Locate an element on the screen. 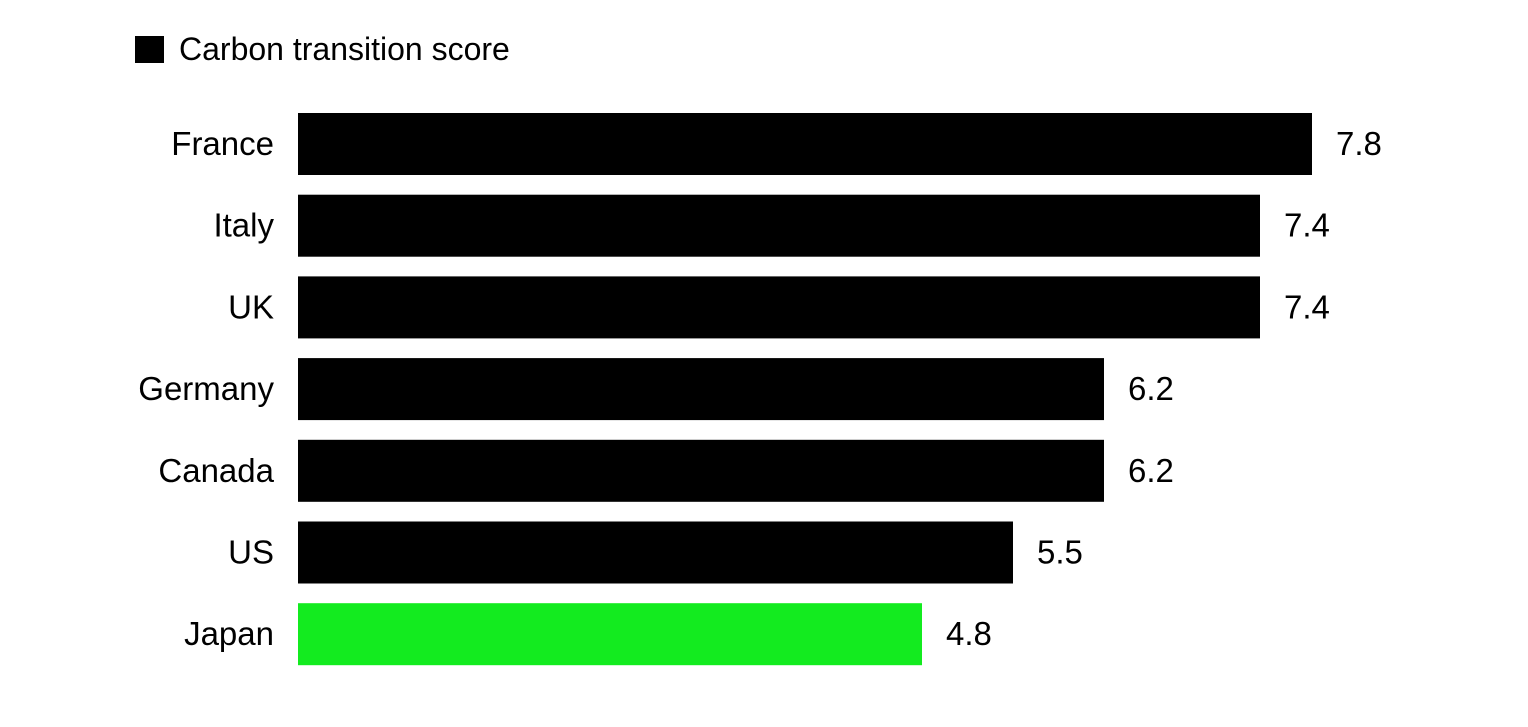 The image size is (1528, 727). category-label-us: US is located at coordinates (251, 552).